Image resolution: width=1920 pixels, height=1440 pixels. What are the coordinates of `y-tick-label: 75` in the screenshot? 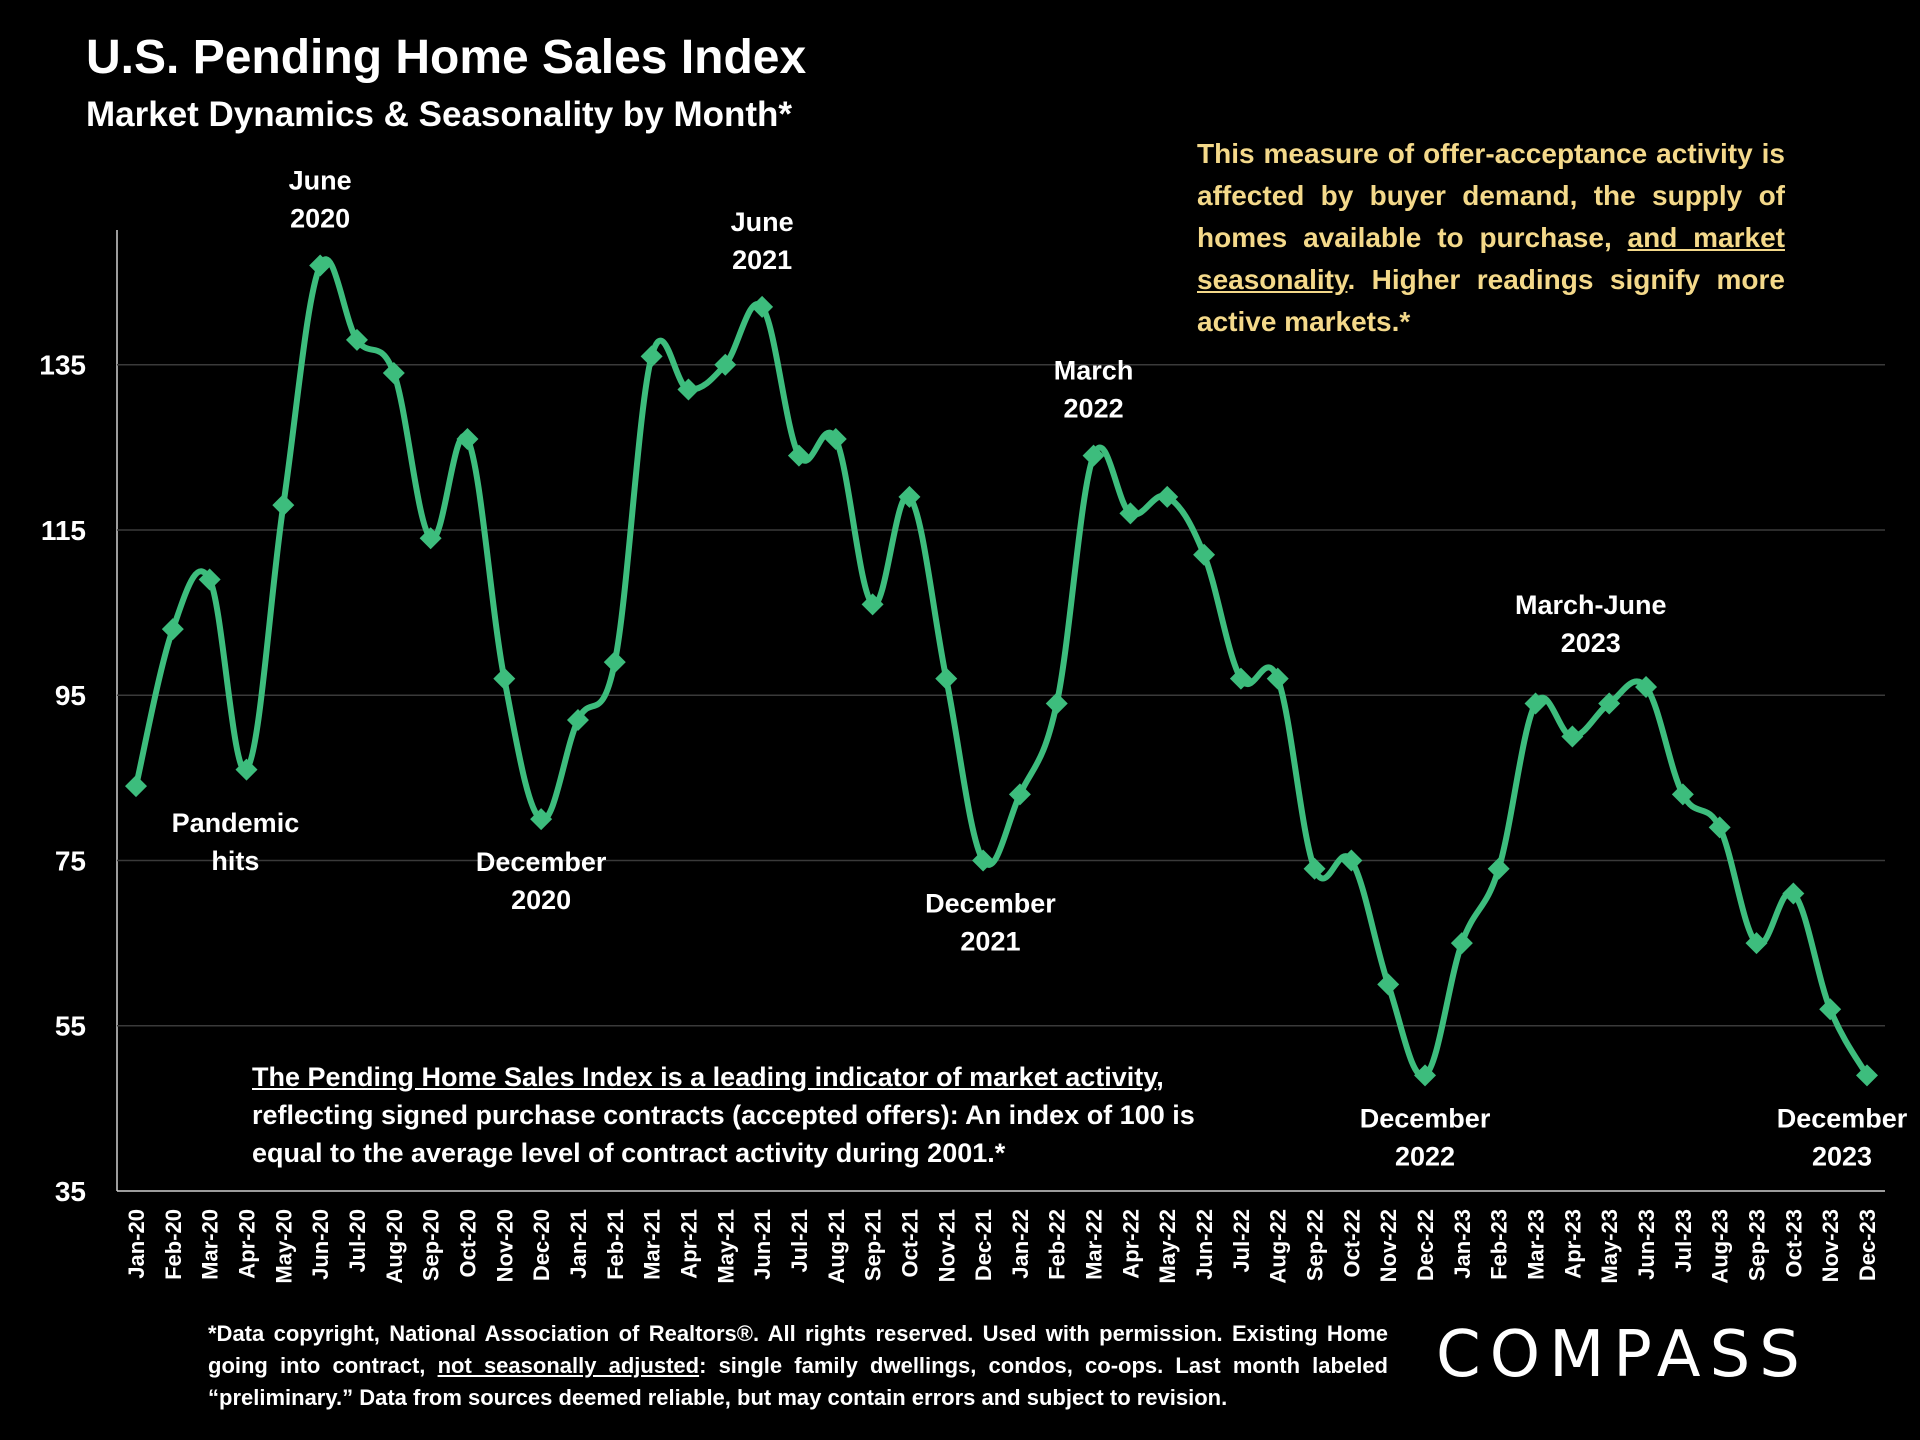 It's located at (70, 860).